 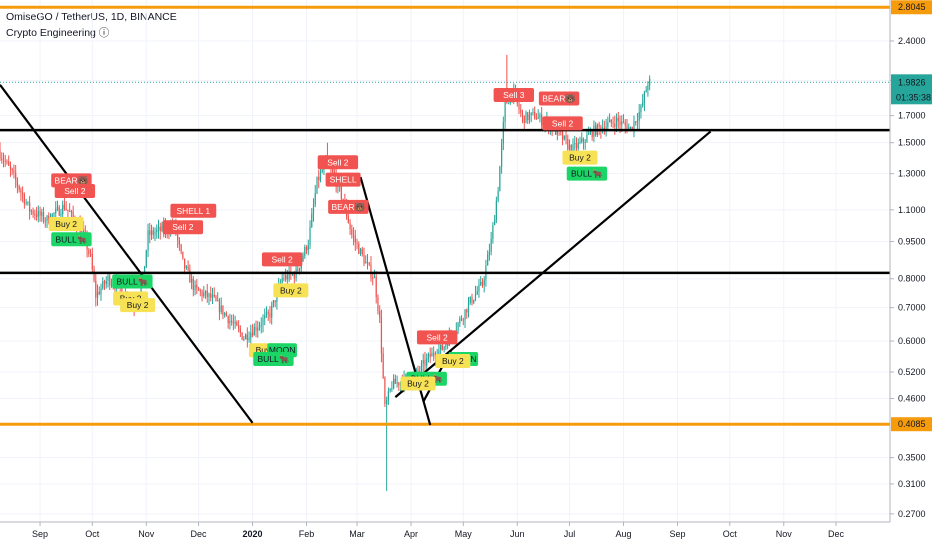 I want to click on time-tick-label: Sep, so click(x=678, y=534).